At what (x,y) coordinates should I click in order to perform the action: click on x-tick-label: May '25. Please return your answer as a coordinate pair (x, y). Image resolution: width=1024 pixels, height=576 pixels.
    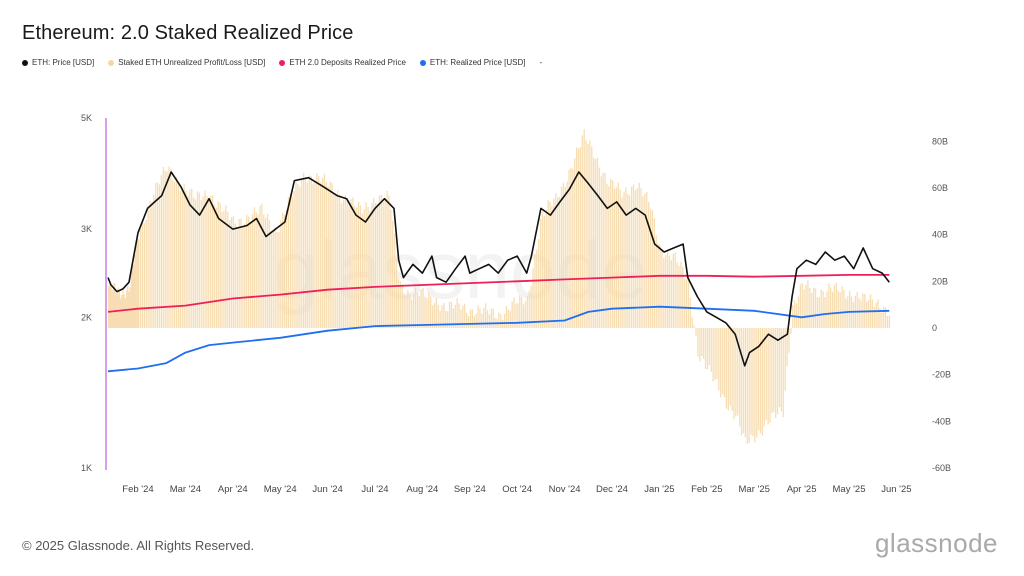
    Looking at the image, I should click on (849, 489).